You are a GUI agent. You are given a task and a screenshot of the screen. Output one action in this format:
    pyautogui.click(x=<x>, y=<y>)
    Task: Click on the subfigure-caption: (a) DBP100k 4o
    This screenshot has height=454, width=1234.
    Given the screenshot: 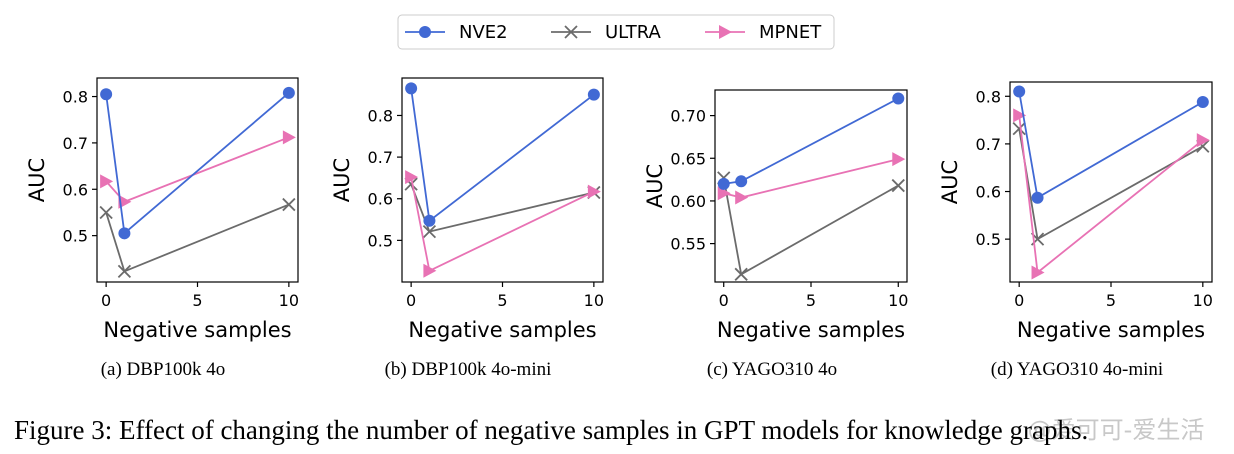 What is the action you would take?
    pyautogui.click(x=163, y=369)
    